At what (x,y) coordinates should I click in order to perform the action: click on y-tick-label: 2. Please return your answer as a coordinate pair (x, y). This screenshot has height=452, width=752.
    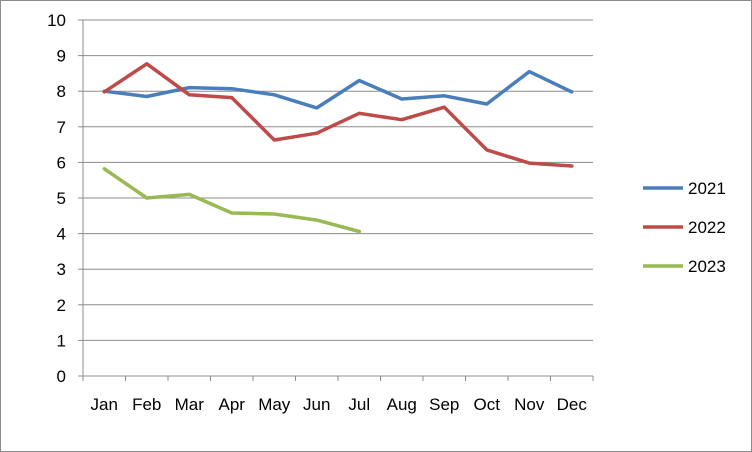
    Looking at the image, I should click on (61, 305).